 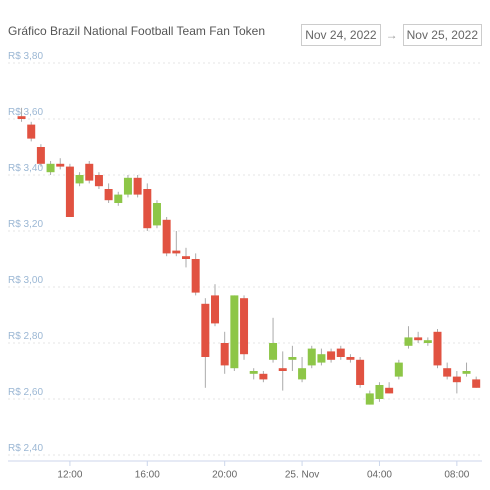 I want to click on x-tick-label: 25. Nov, so click(x=302, y=474).